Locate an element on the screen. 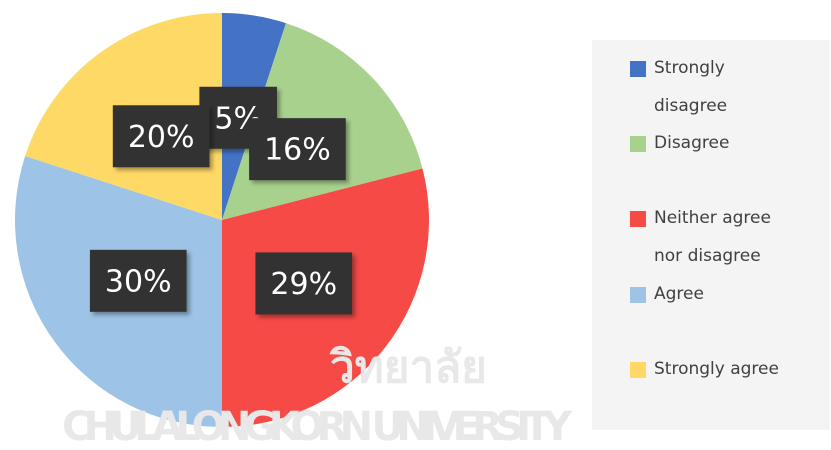 The image size is (831, 450). watermark-text: CHULALONGKORN UNIVERSITY is located at coordinates (317, 427).